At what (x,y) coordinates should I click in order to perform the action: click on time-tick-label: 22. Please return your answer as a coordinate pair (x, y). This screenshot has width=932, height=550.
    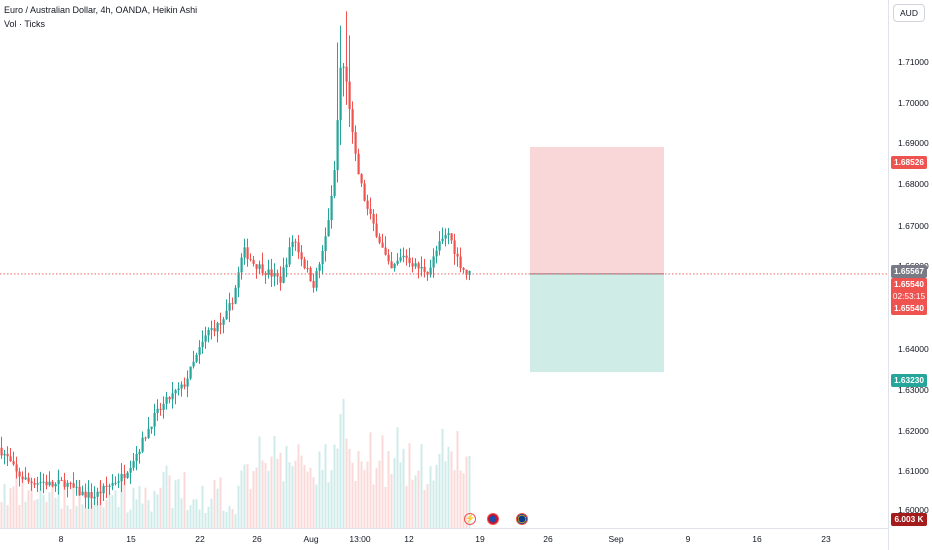
    Looking at the image, I should click on (200, 539).